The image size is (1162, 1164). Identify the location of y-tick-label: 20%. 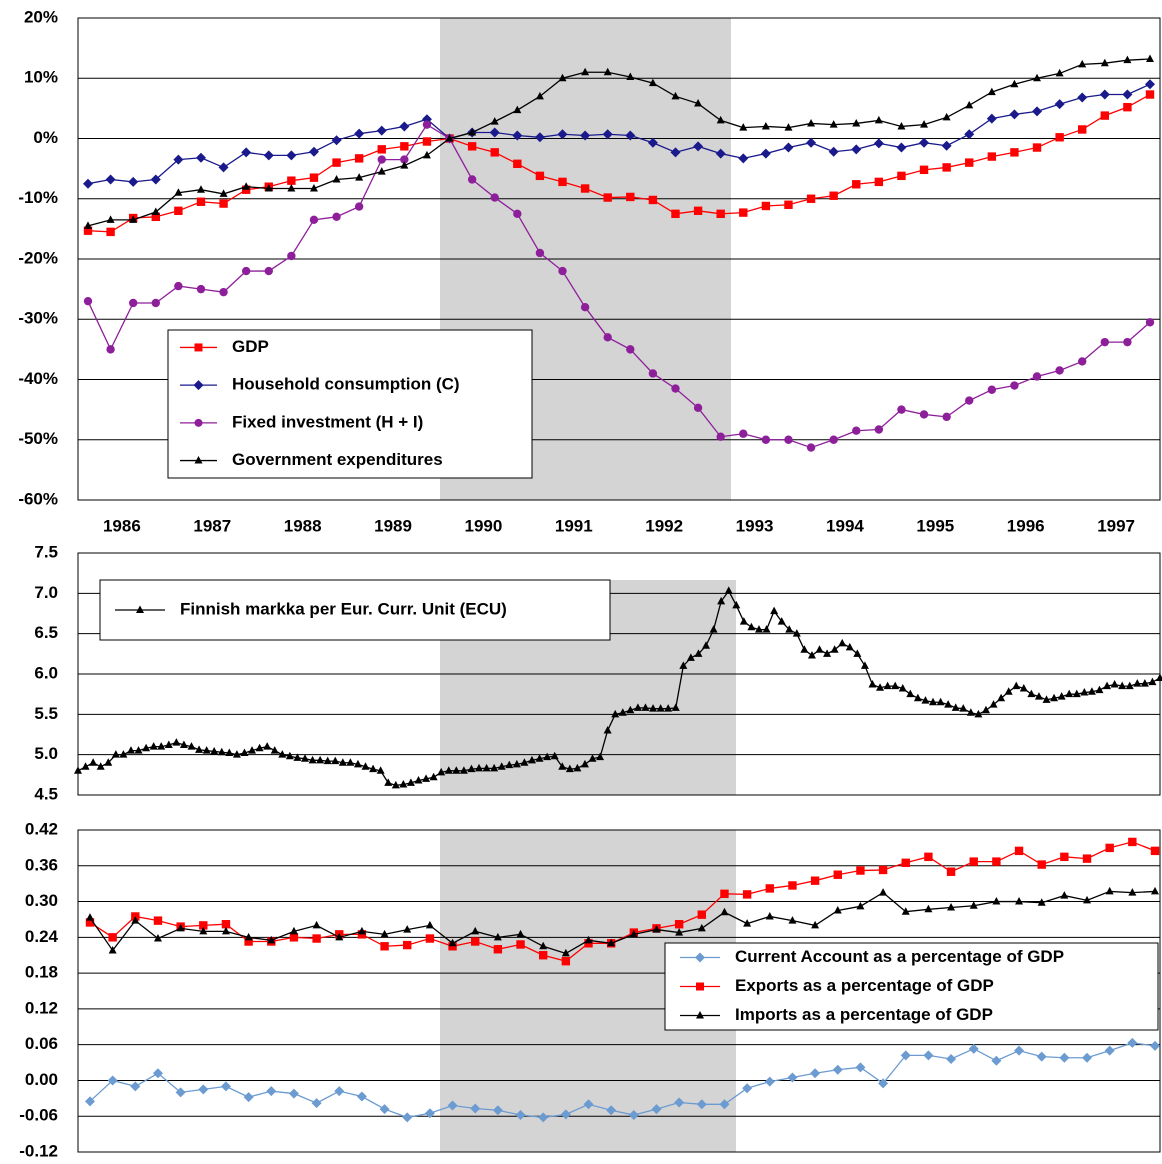
(41, 16).